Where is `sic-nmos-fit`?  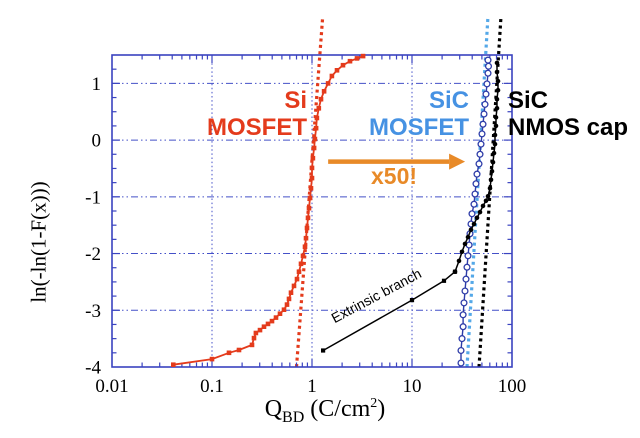 sic-nmos-fit is located at coordinates (490, 192).